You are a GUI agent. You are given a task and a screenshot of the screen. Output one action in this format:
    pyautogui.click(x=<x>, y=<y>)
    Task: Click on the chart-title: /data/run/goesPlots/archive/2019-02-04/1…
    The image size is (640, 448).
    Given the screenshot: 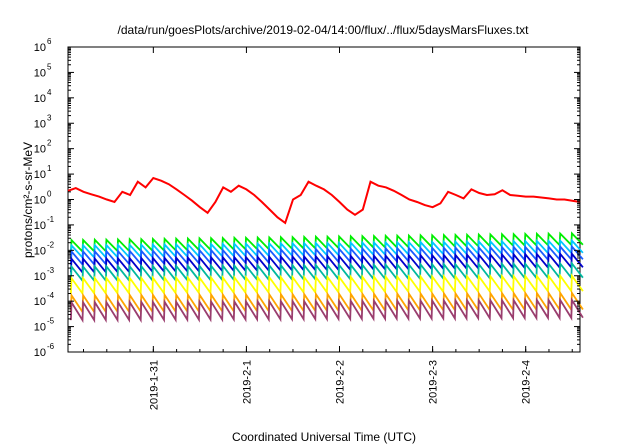 What is the action you would take?
    pyautogui.click(x=324, y=30)
    